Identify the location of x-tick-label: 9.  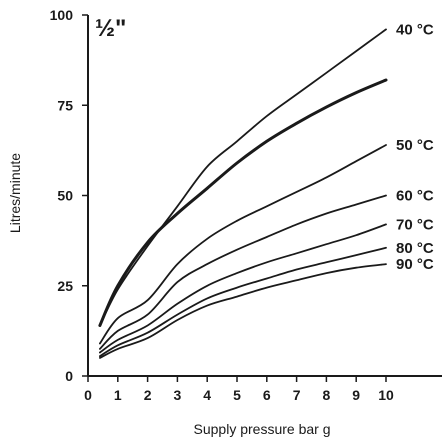
(356, 395).